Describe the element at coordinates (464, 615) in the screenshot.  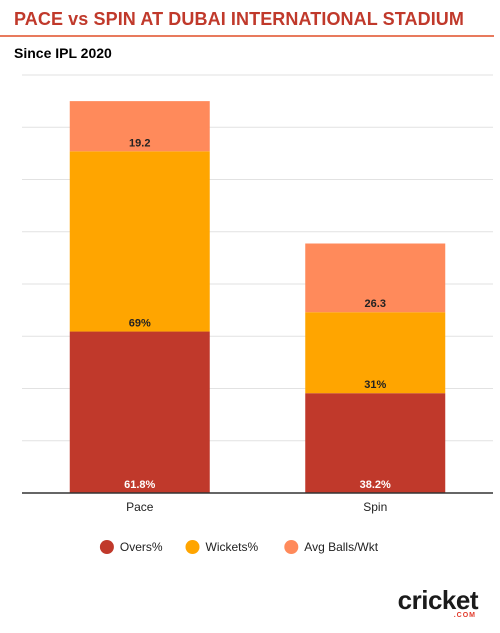
I see `brand-suffix: .COM` at that location.